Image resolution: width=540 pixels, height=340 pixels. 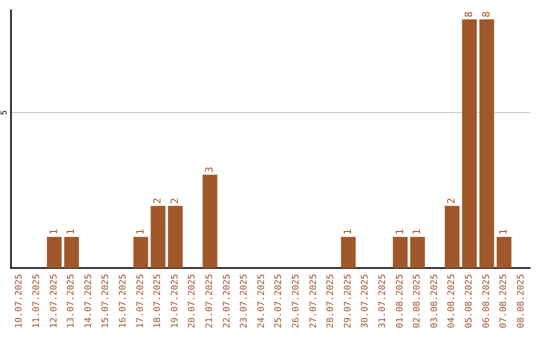 What do you see at coordinates (521, 301) in the screenshot?
I see `x-tick-label: 08.08.2025` at bounding box center [521, 301].